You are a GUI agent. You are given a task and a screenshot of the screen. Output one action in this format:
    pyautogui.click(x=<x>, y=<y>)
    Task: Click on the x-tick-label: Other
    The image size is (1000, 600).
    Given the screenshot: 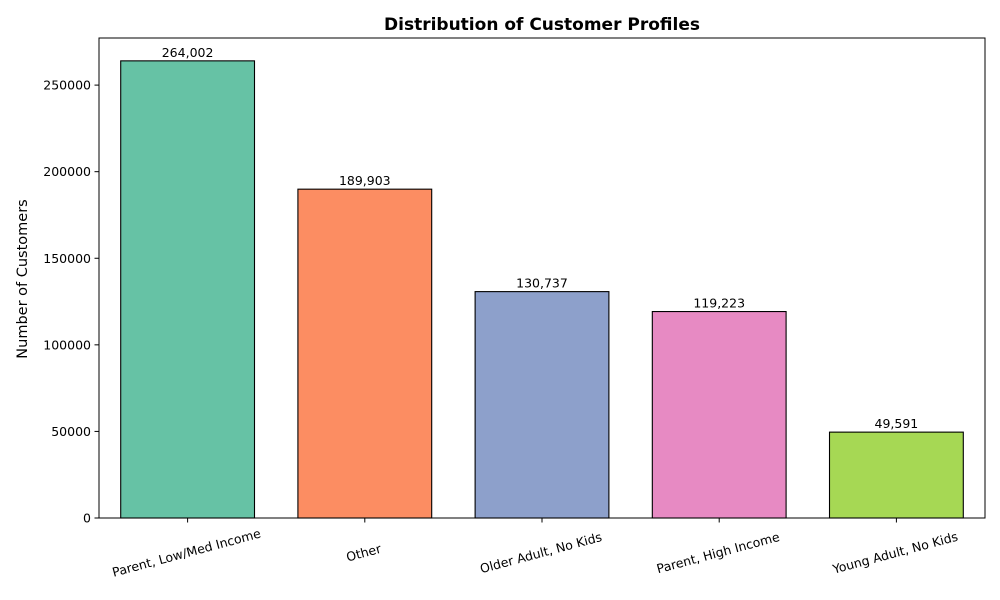 What is the action you would take?
    pyautogui.click(x=364, y=553)
    